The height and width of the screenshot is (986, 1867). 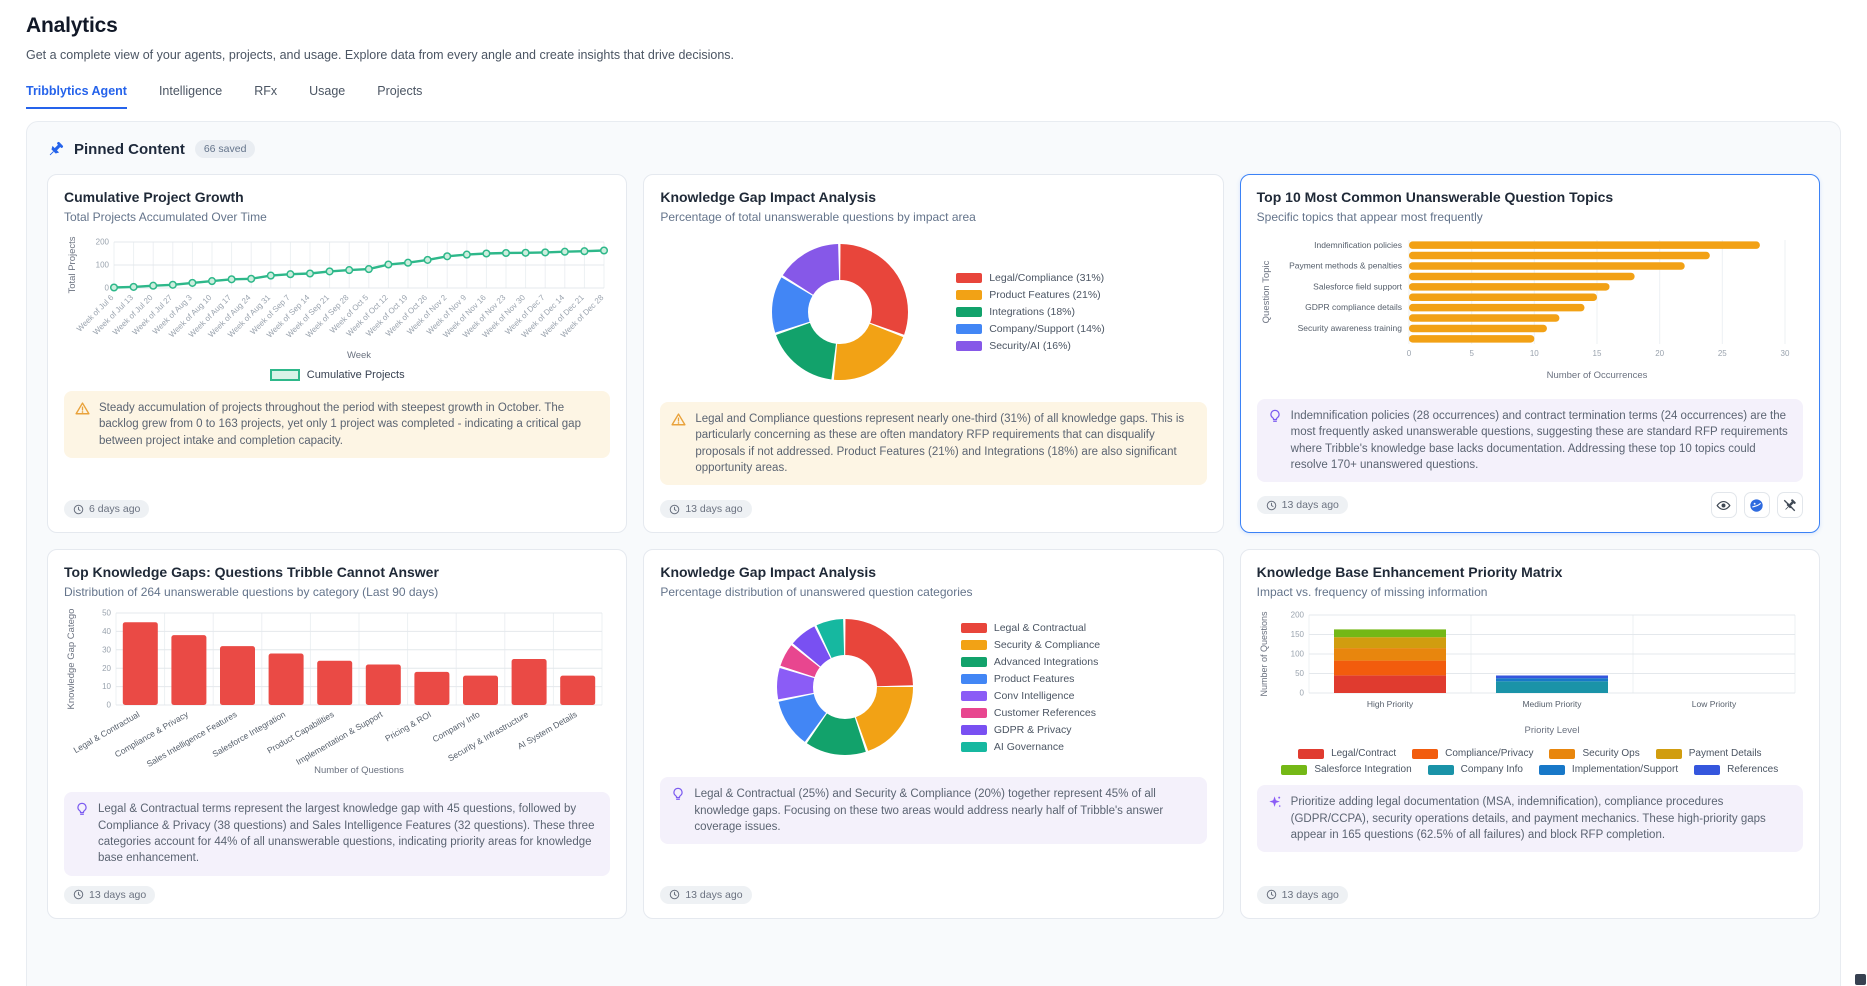 What do you see at coordinates (1028, 746) in the screenshot?
I see `legend-label: AI Governance` at bounding box center [1028, 746].